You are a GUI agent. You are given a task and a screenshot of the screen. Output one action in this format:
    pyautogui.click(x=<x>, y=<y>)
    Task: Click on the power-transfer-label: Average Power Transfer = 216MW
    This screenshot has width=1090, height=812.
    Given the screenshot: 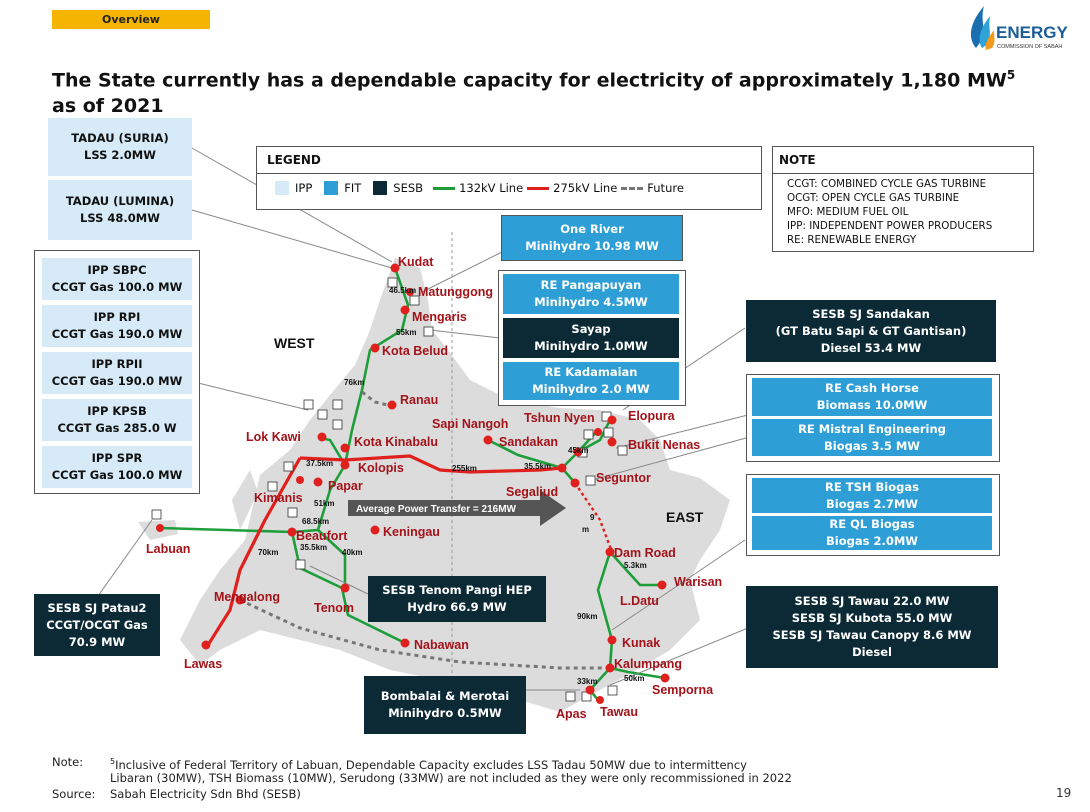 What is the action you would take?
    pyautogui.click(x=436, y=509)
    